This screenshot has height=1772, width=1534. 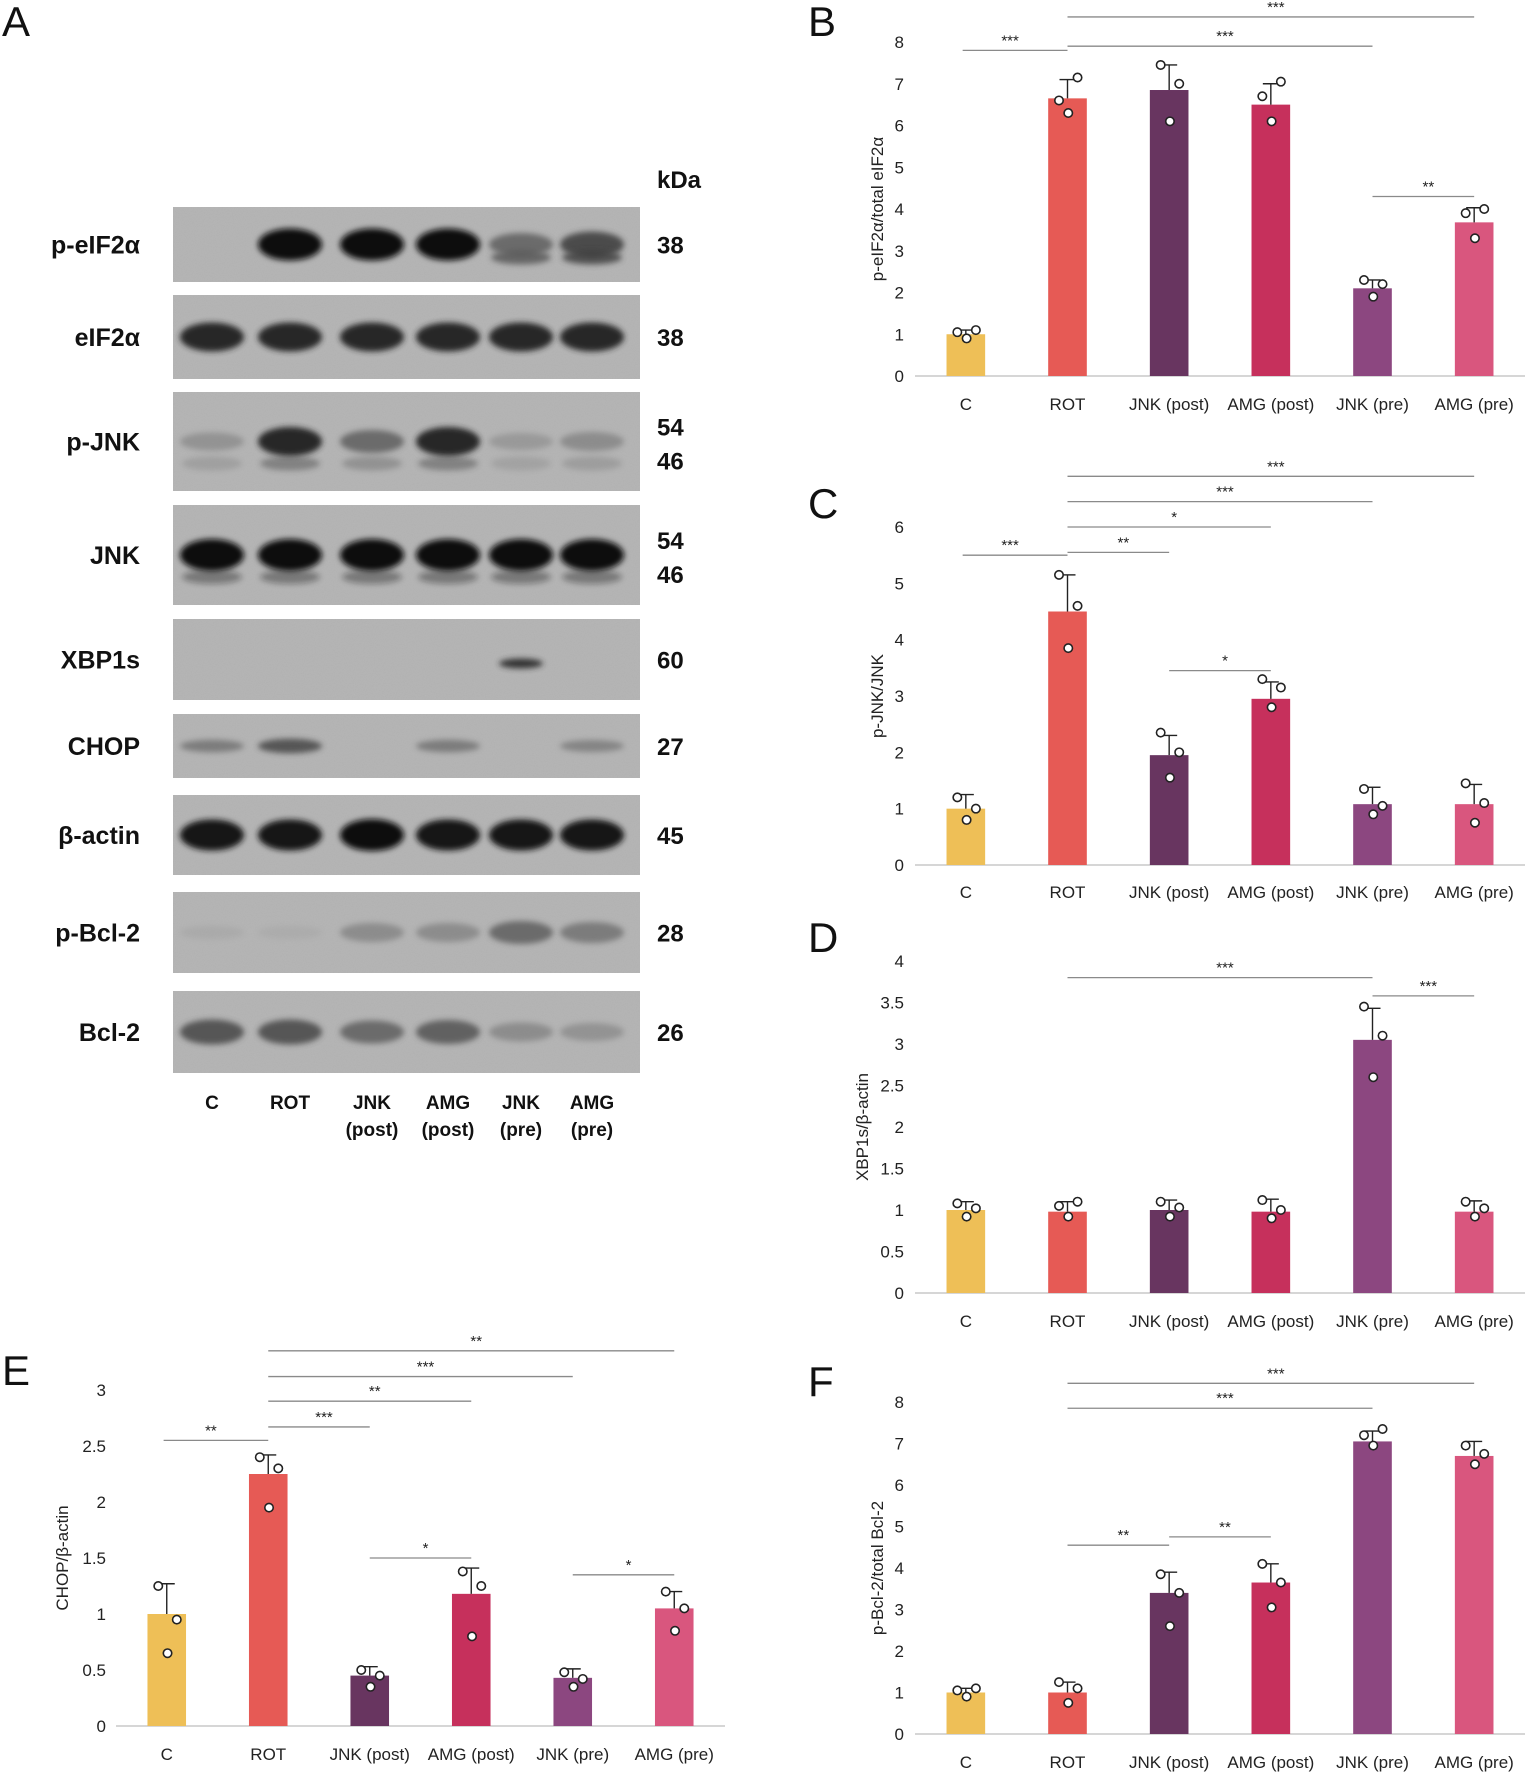 I want to click on lane-label-jnk-post: JNK, so click(x=372, y=1103).